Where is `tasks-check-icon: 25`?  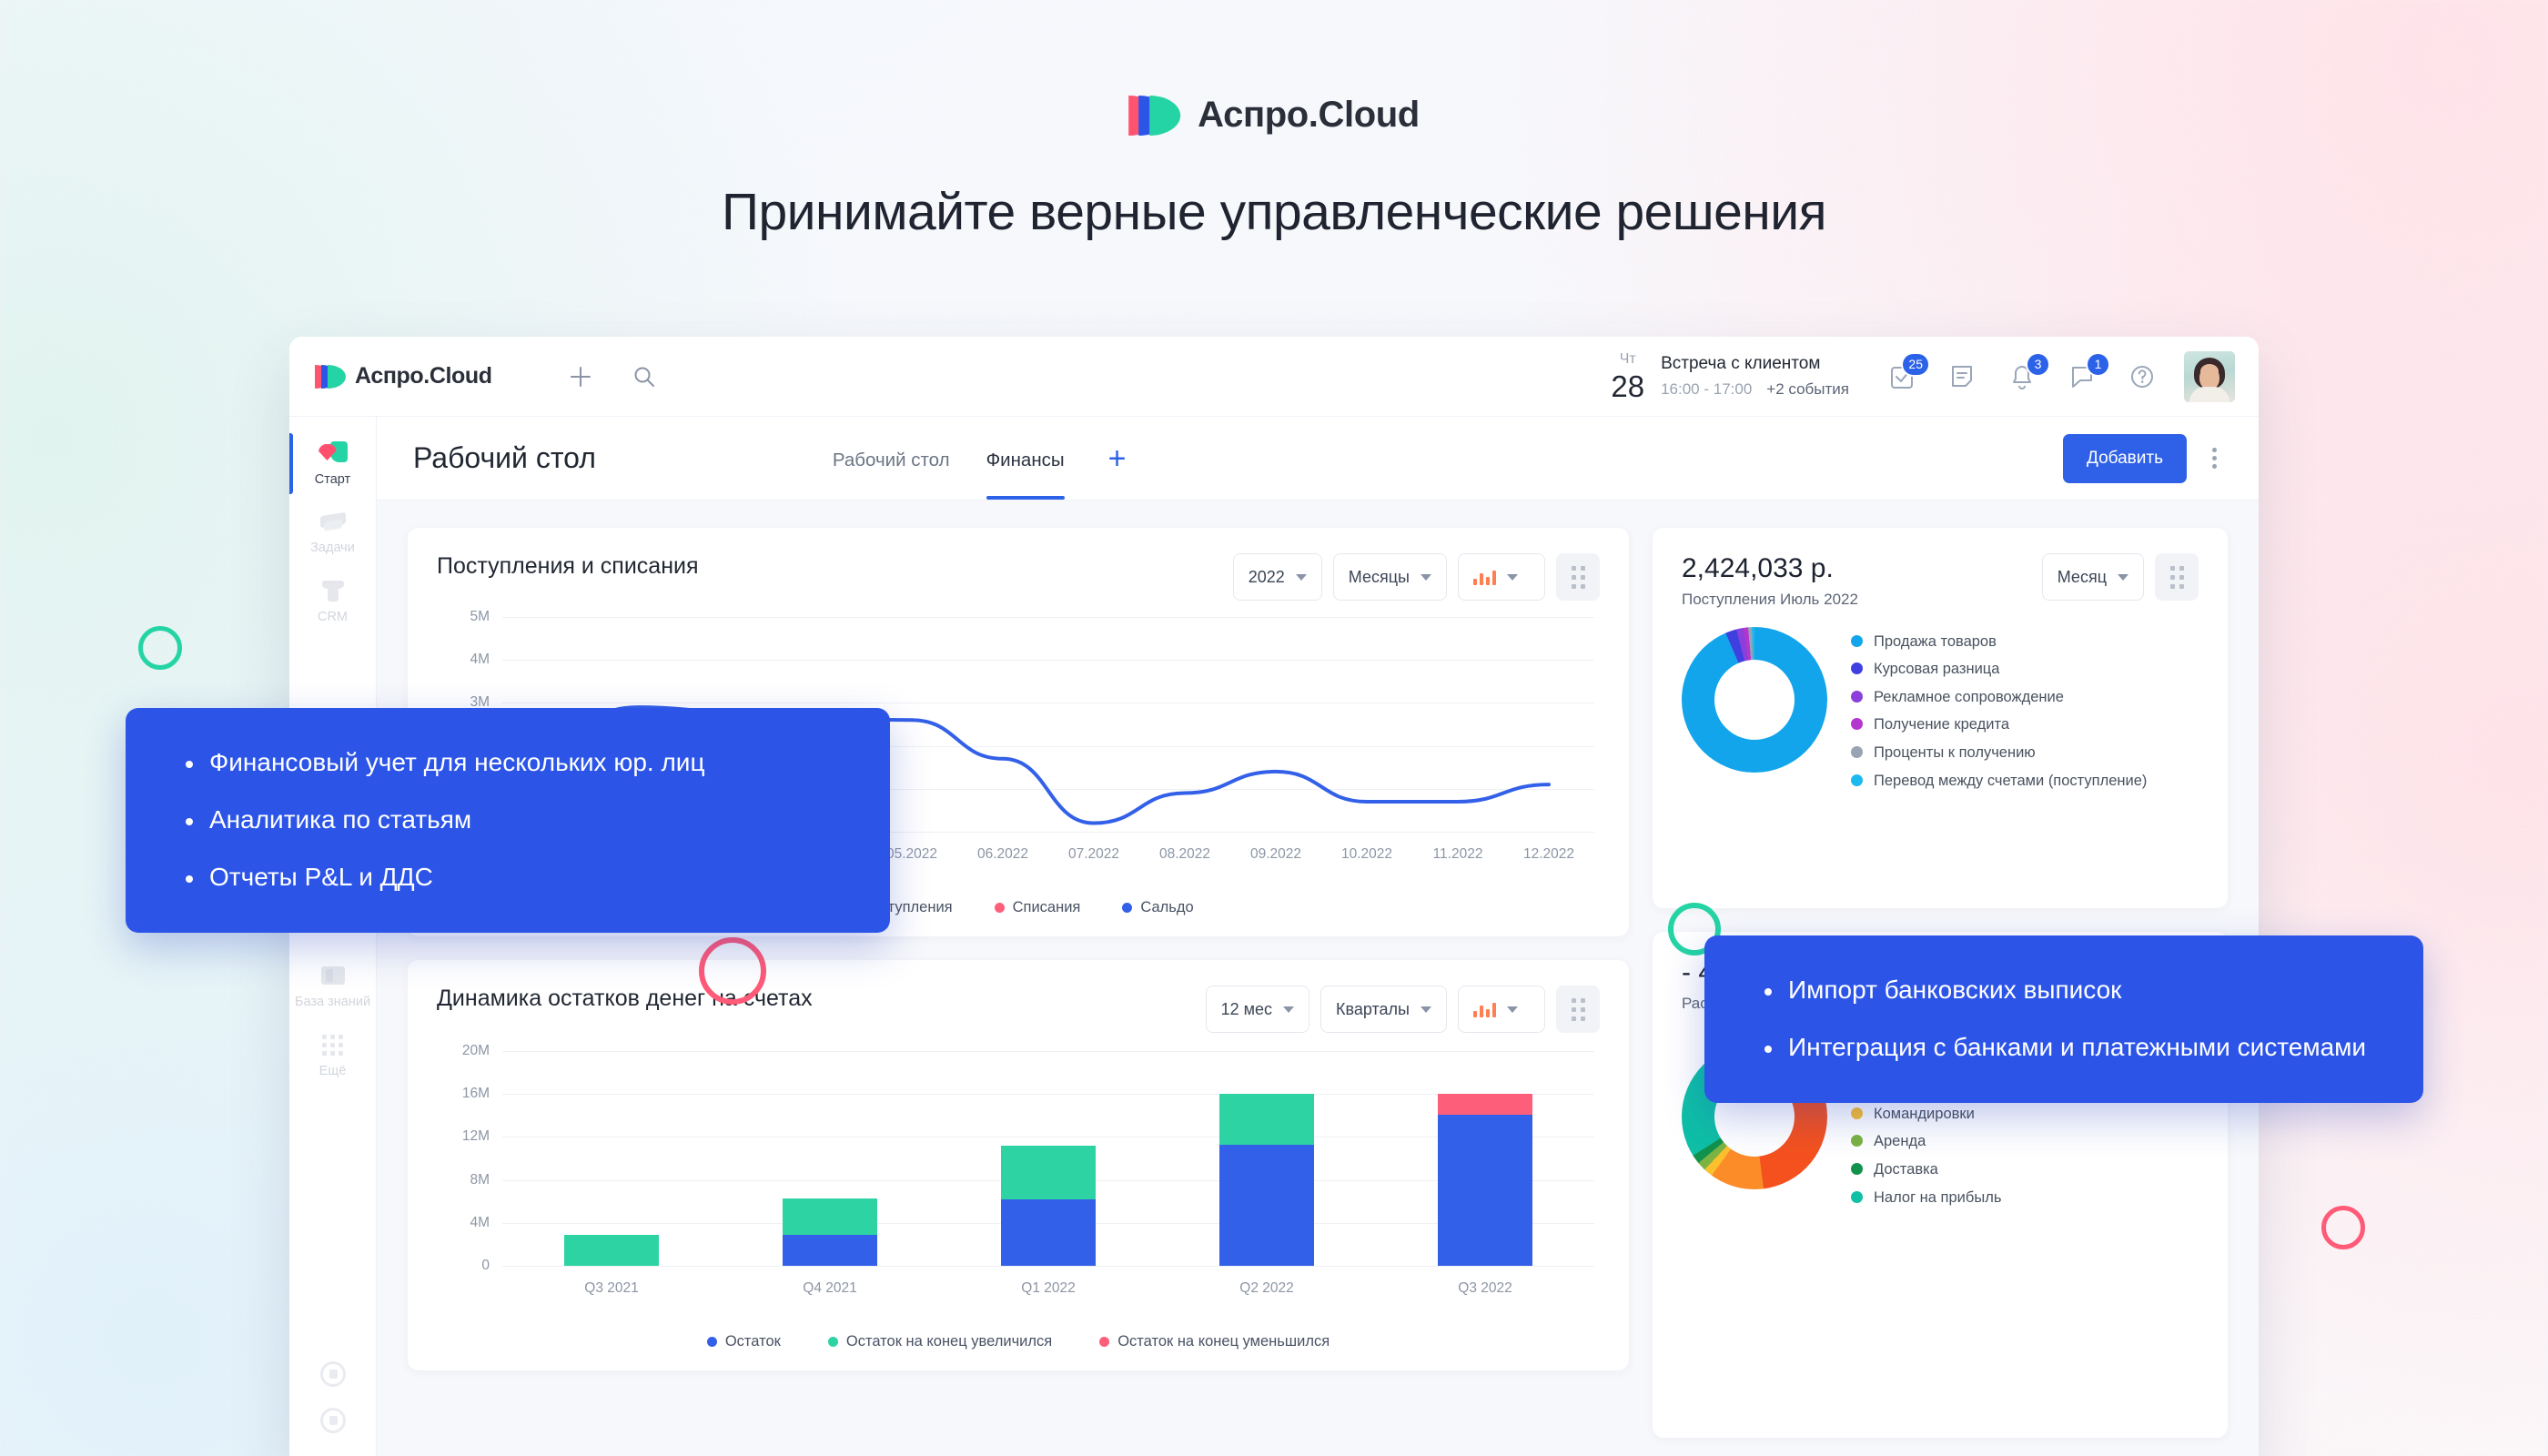
tasks-check-icon: 25 is located at coordinates (1908, 372).